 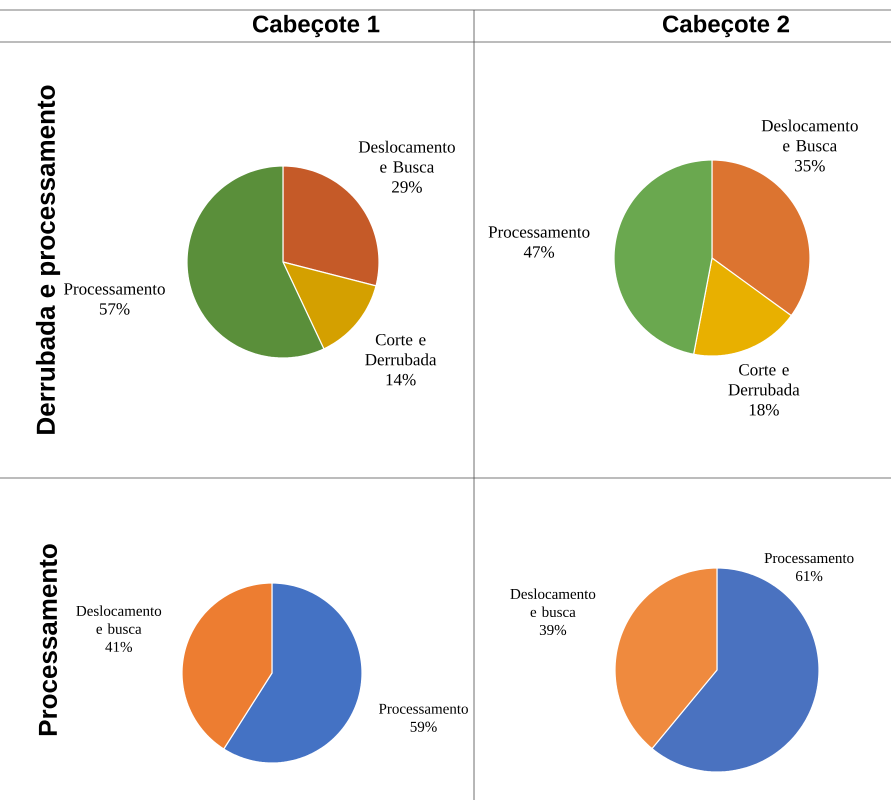 What do you see at coordinates (316, 26) in the screenshot?
I see `chart-title: Cabeçote 1` at bounding box center [316, 26].